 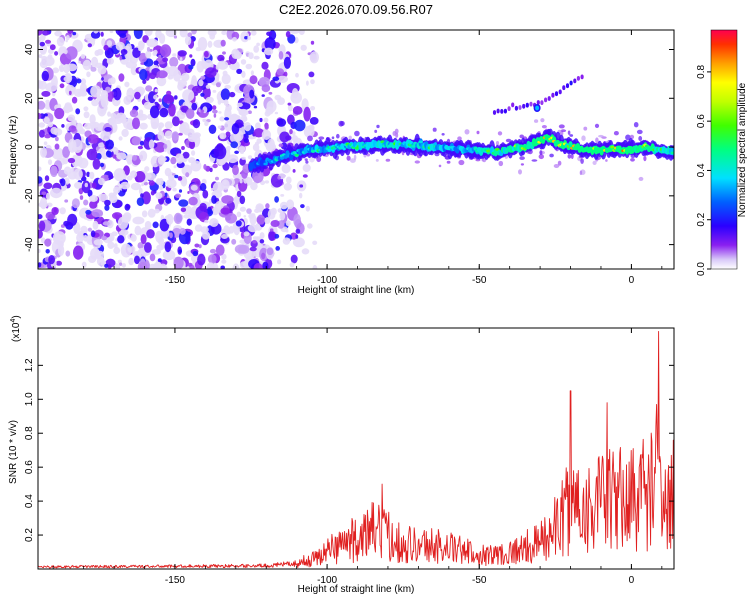 I want to click on snr-scale-label: (x104), so click(x=16, y=328).